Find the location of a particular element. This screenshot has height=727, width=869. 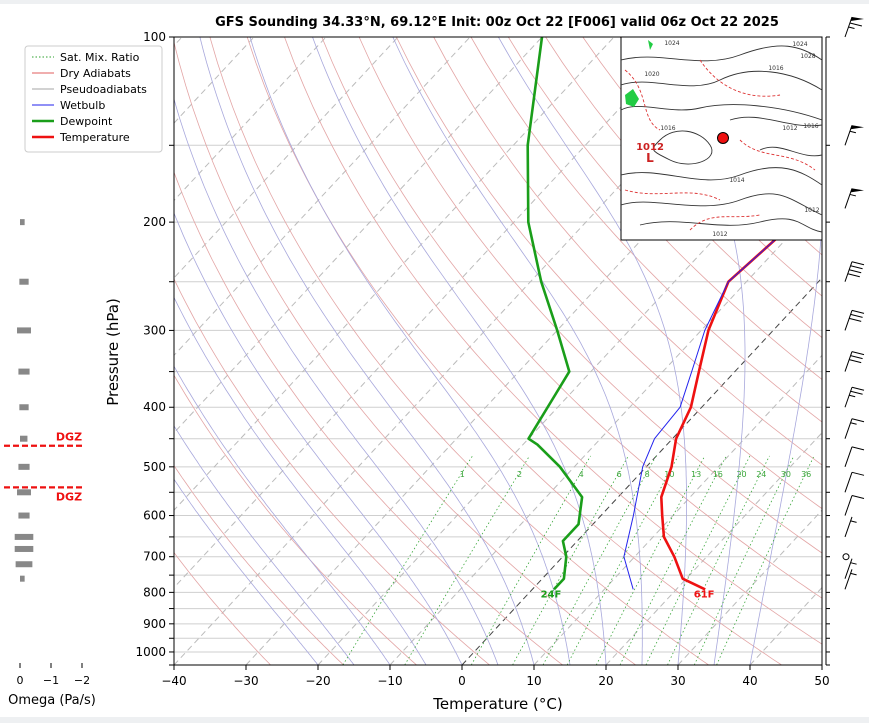

omega-axis-label: Omega (Pa/s) is located at coordinates (52, 700).